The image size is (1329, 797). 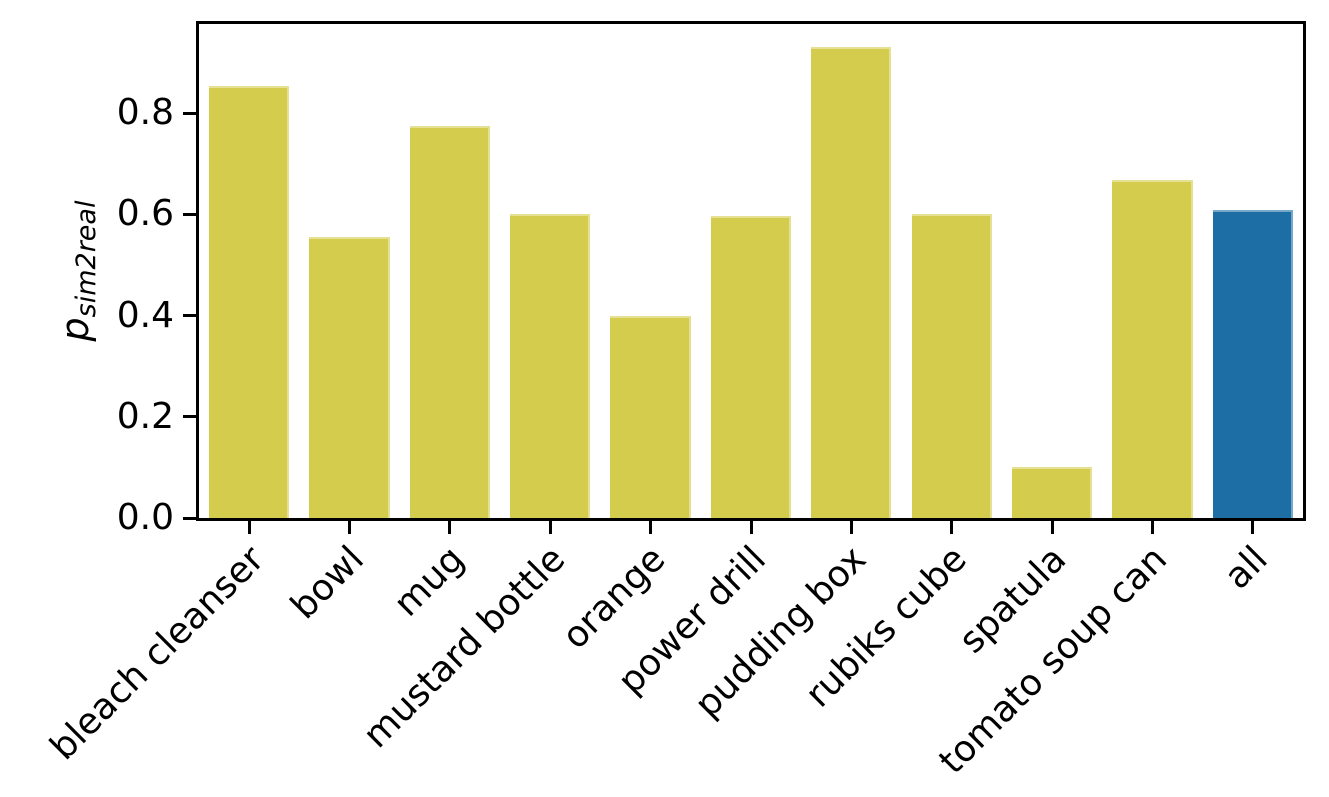 What do you see at coordinates (651, 527) in the screenshot?
I see `x-tick-orange` at bounding box center [651, 527].